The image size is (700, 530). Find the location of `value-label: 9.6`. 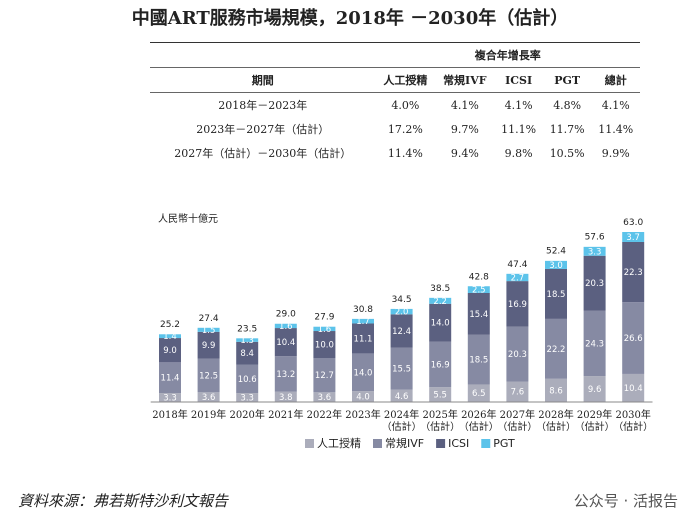

value-label: 9.6 is located at coordinates (595, 390).